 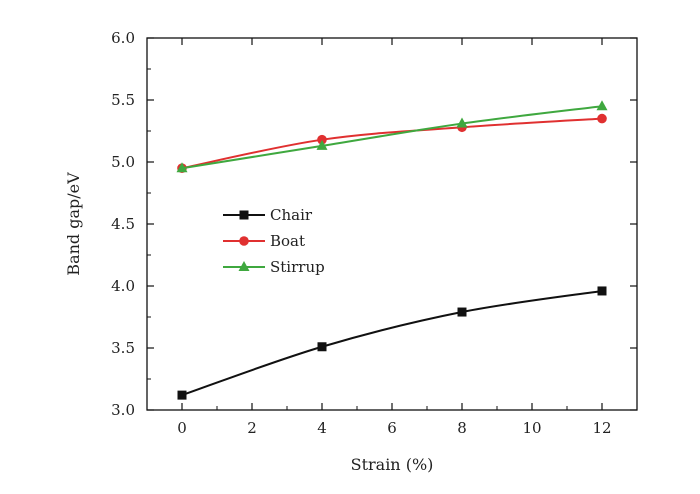 What do you see at coordinates (123, 38) in the screenshot?
I see `y-tick-label: 6.0` at bounding box center [123, 38].